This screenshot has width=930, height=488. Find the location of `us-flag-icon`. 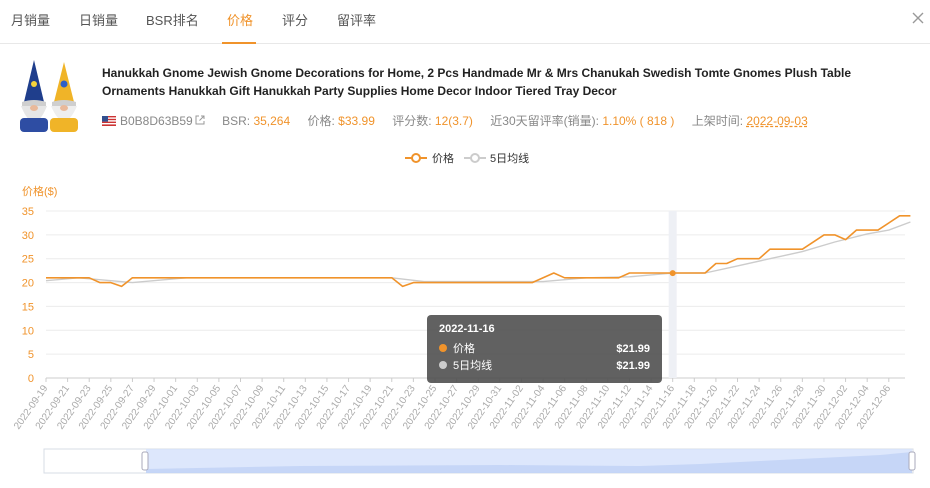

us-flag-icon is located at coordinates (109, 121).